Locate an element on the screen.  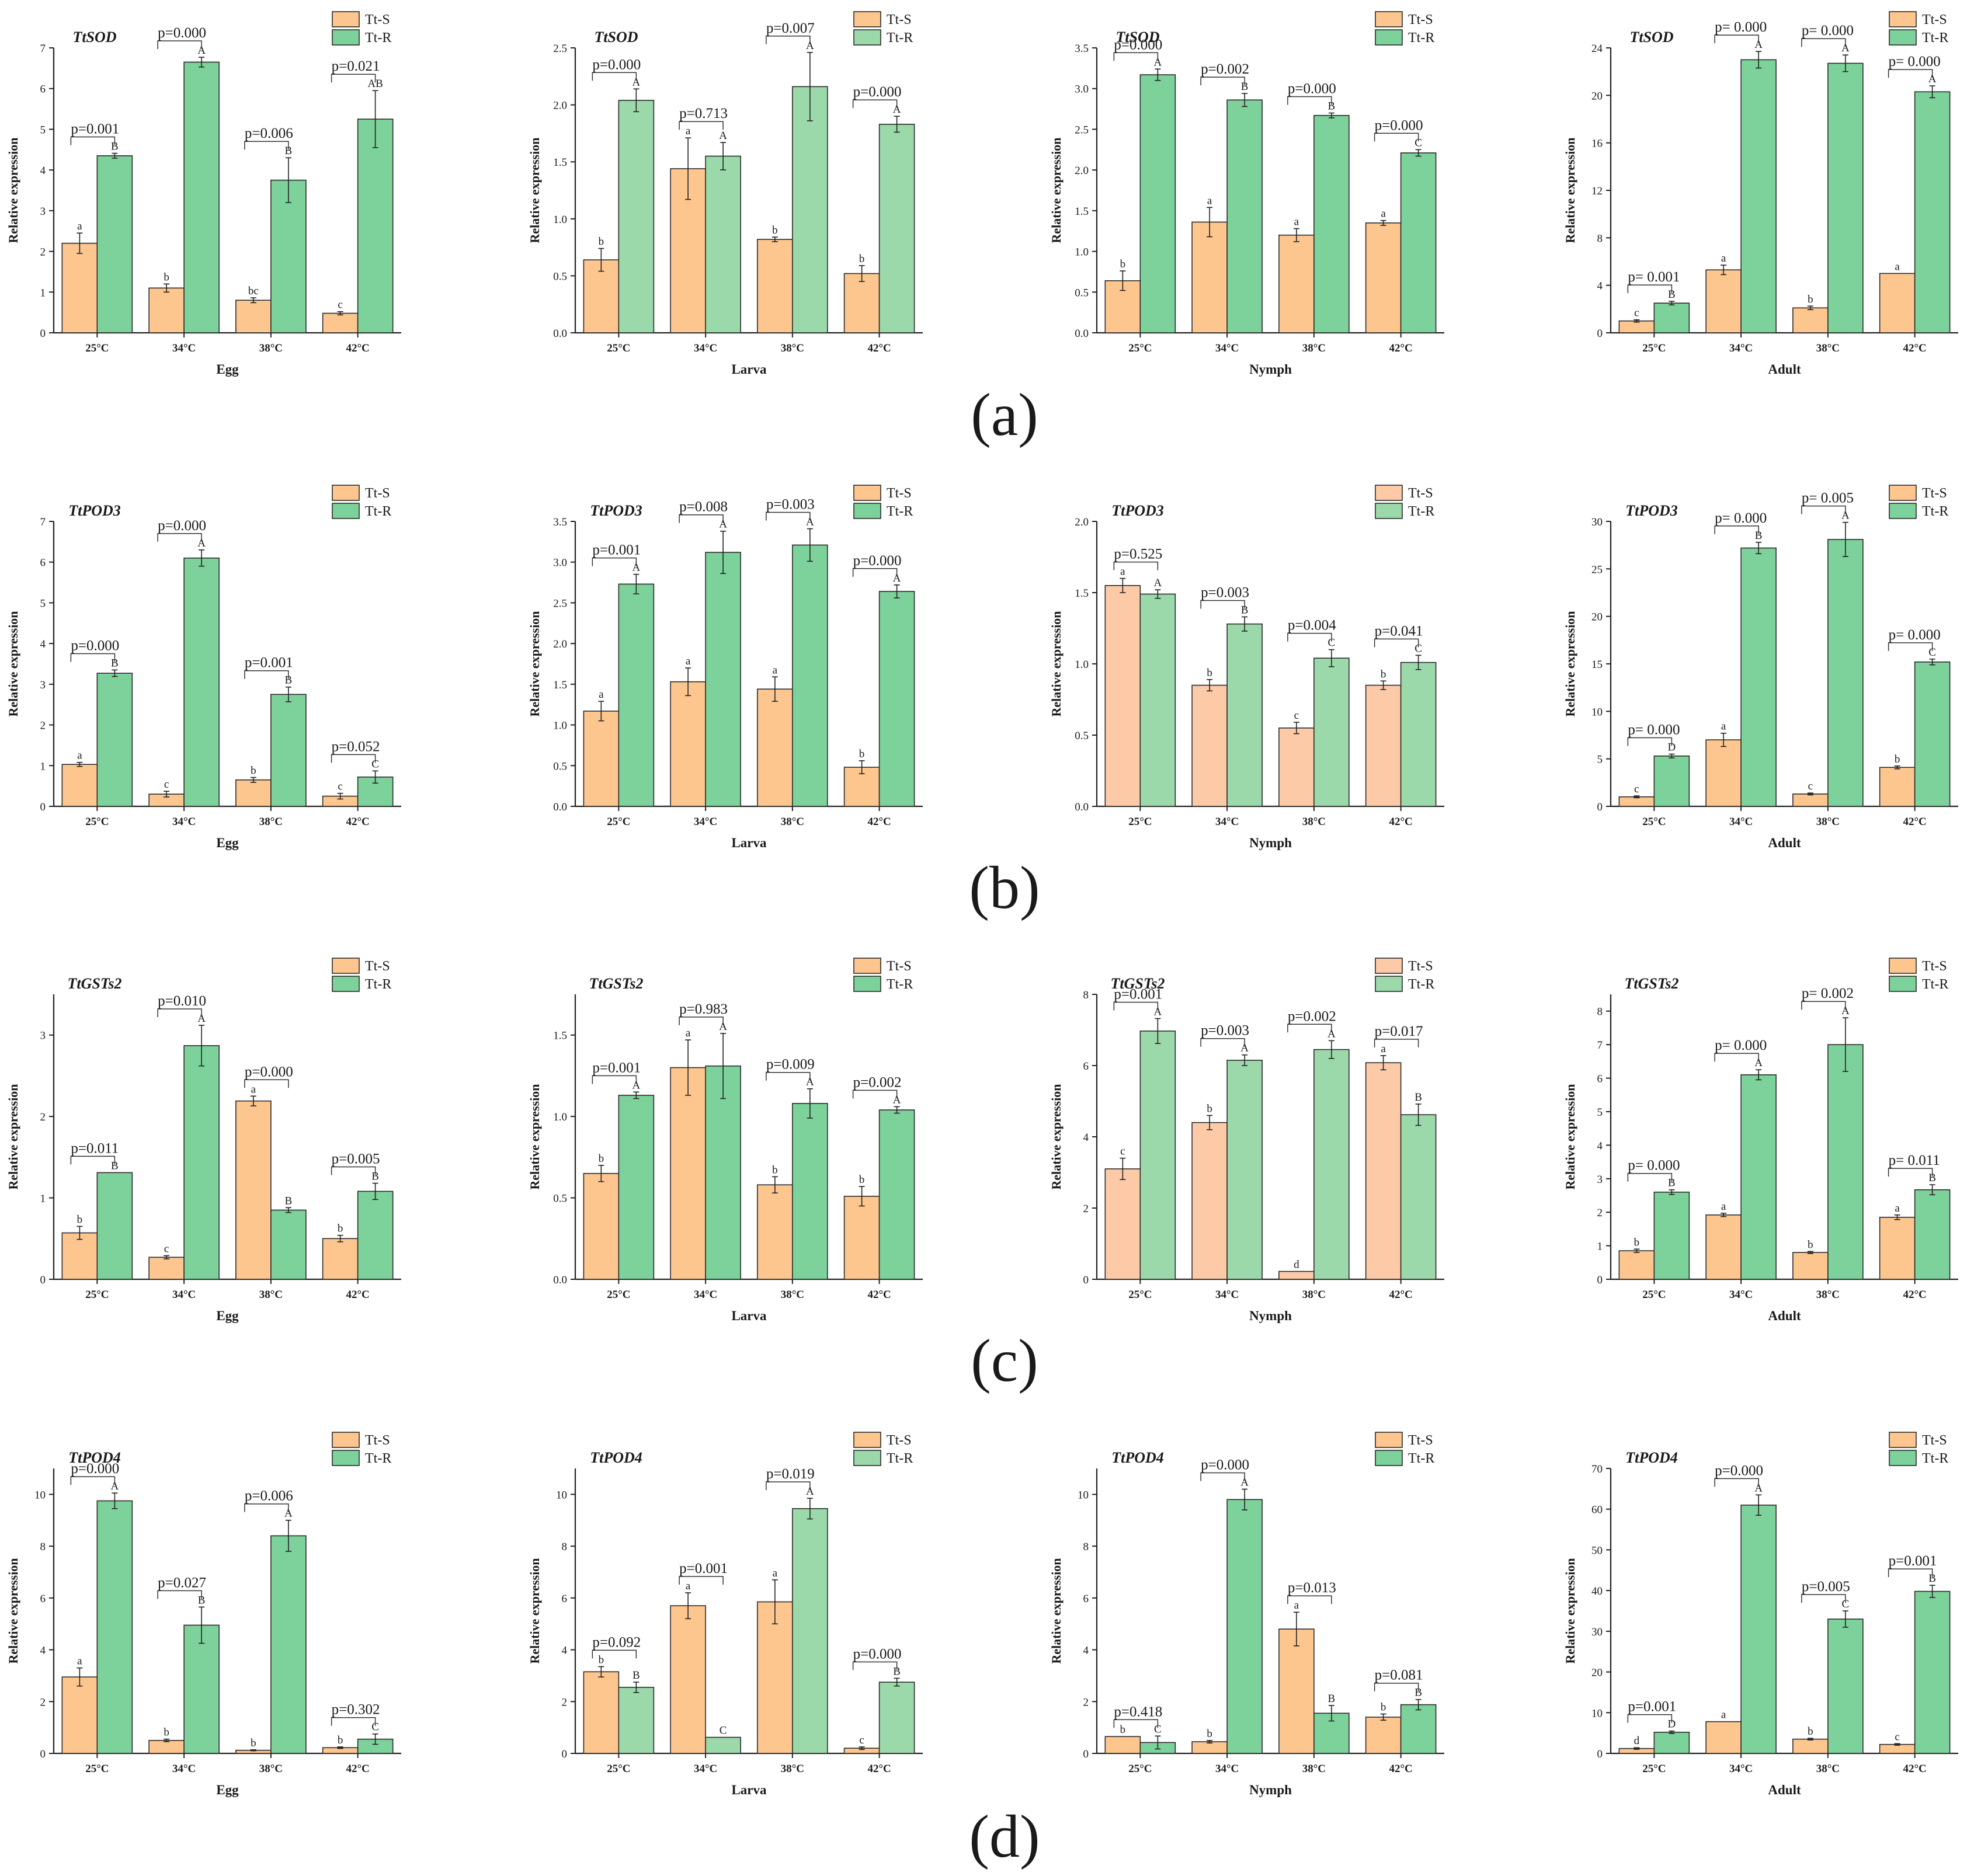
significance-letter: bc is located at coordinates (253, 291).